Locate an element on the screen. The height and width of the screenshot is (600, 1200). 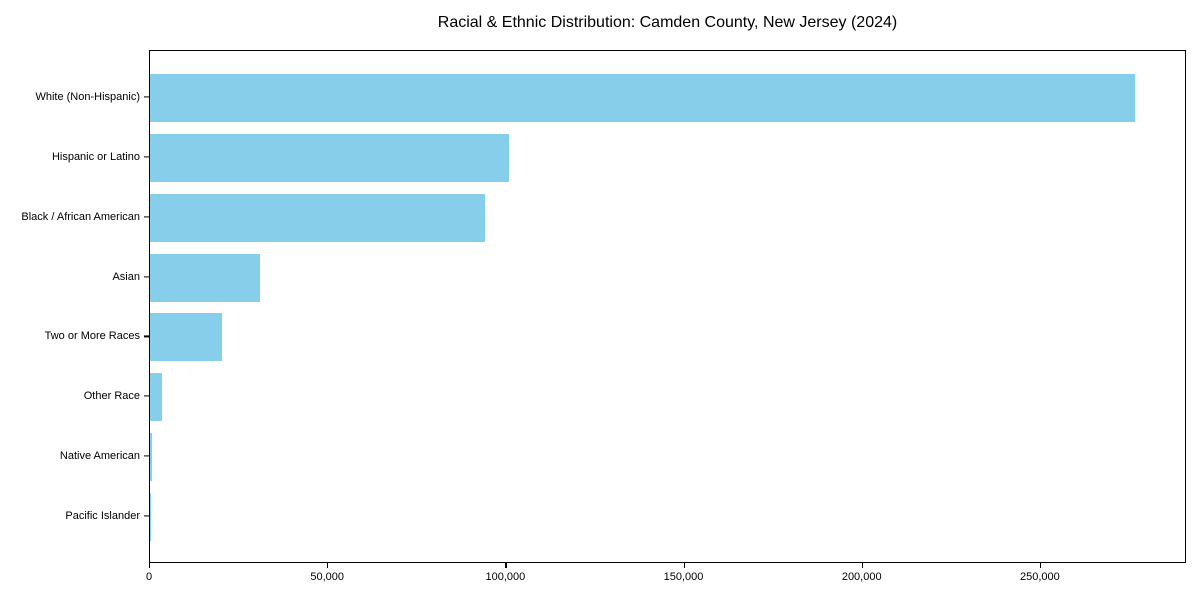
y-tick-mark-black-african-american is located at coordinates (146, 217).